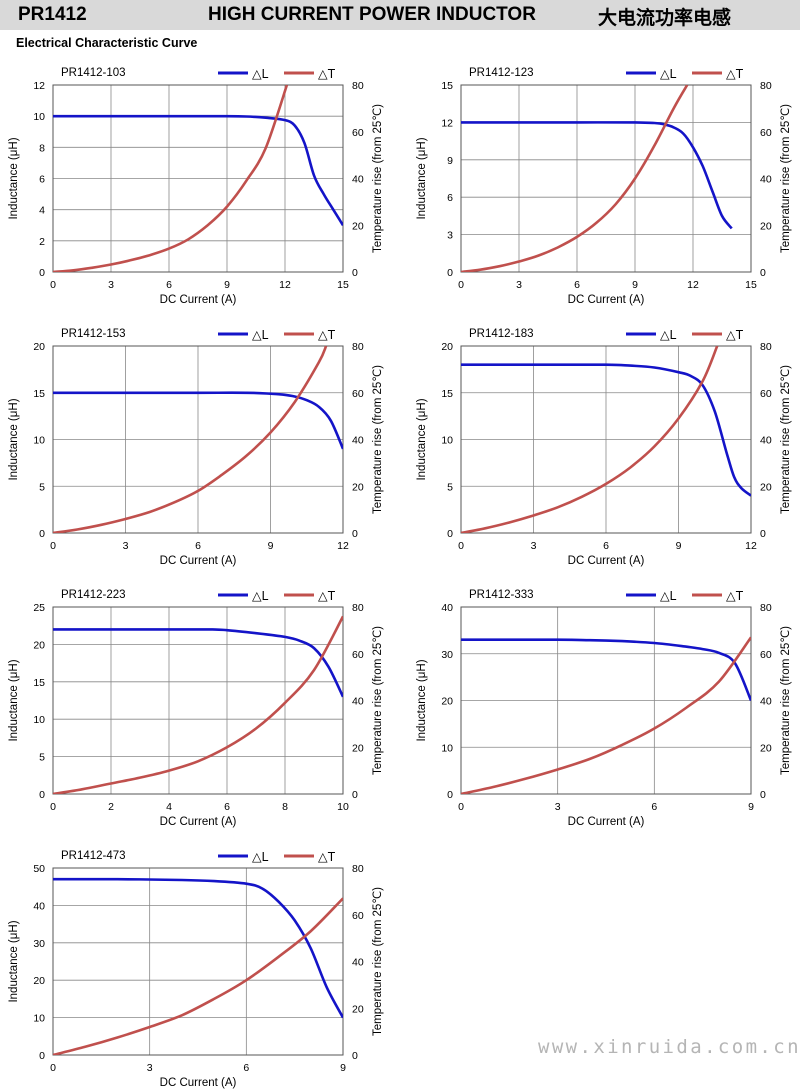 The image size is (800, 1091). What do you see at coordinates (39, 86) in the screenshot?
I see `y-tick-label: 12` at bounding box center [39, 86].